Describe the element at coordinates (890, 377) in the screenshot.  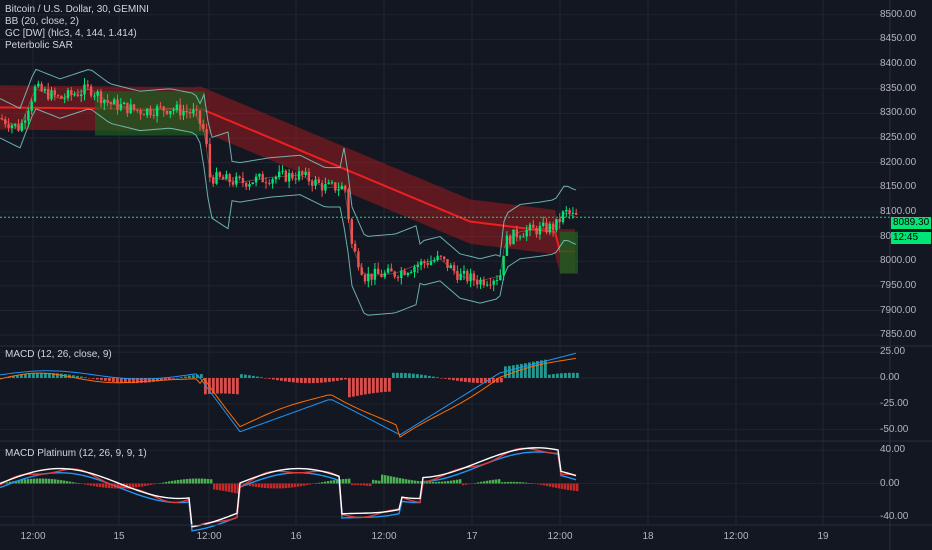
I see `macd-tick: 0.00` at that location.